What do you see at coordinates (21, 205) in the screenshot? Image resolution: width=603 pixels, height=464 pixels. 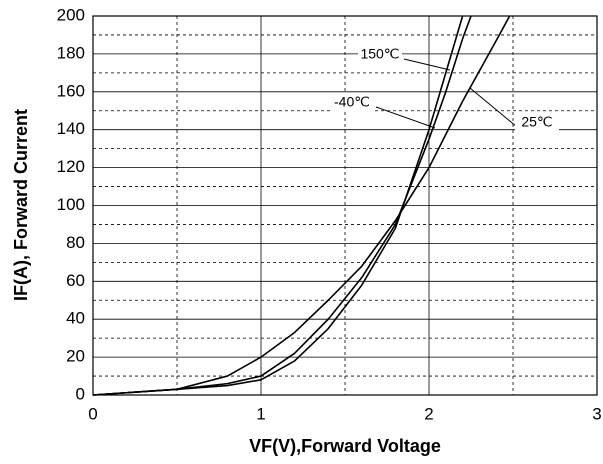 I see `y-axis-label: IF(A), Forward Current` at bounding box center [21, 205].